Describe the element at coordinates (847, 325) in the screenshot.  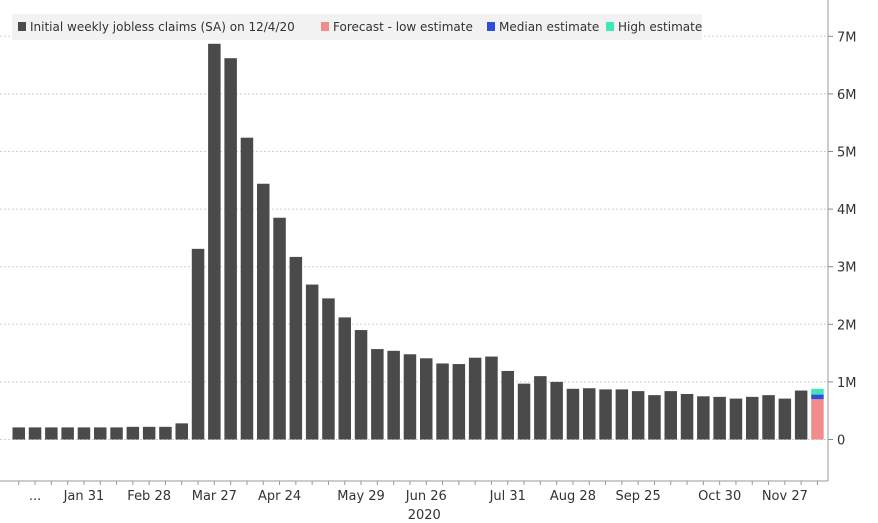
I see `y-tick-label: 2M` at that location.